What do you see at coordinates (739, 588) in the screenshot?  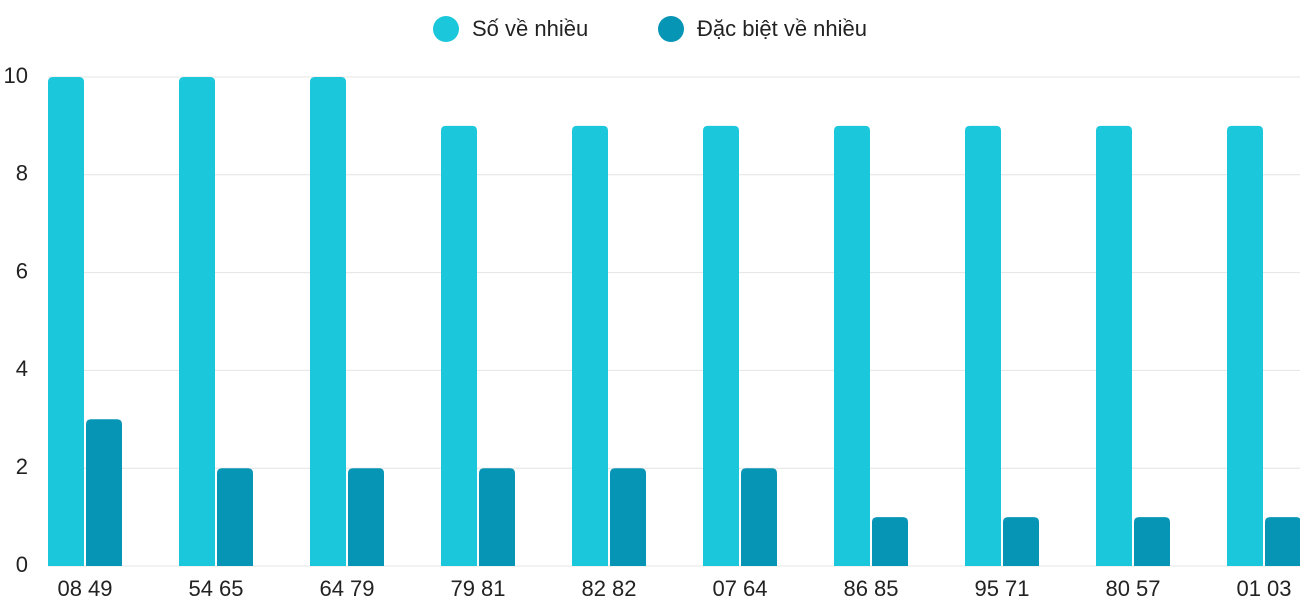 I see `x-tick-label: 07 64` at bounding box center [739, 588].